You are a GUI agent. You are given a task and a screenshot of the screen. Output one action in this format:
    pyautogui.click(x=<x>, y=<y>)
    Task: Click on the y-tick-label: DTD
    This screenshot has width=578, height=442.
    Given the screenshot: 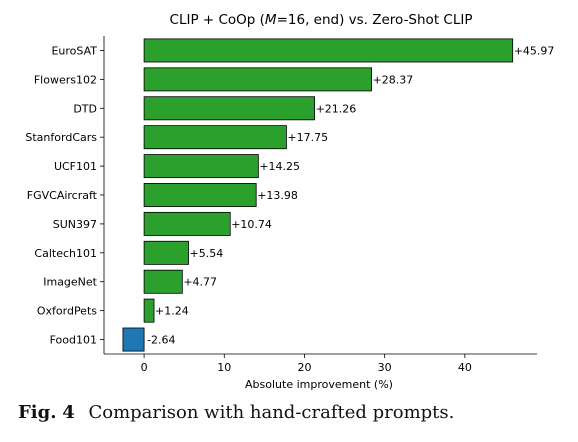 What is the action you would take?
    pyautogui.click(x=85, y=108)
    